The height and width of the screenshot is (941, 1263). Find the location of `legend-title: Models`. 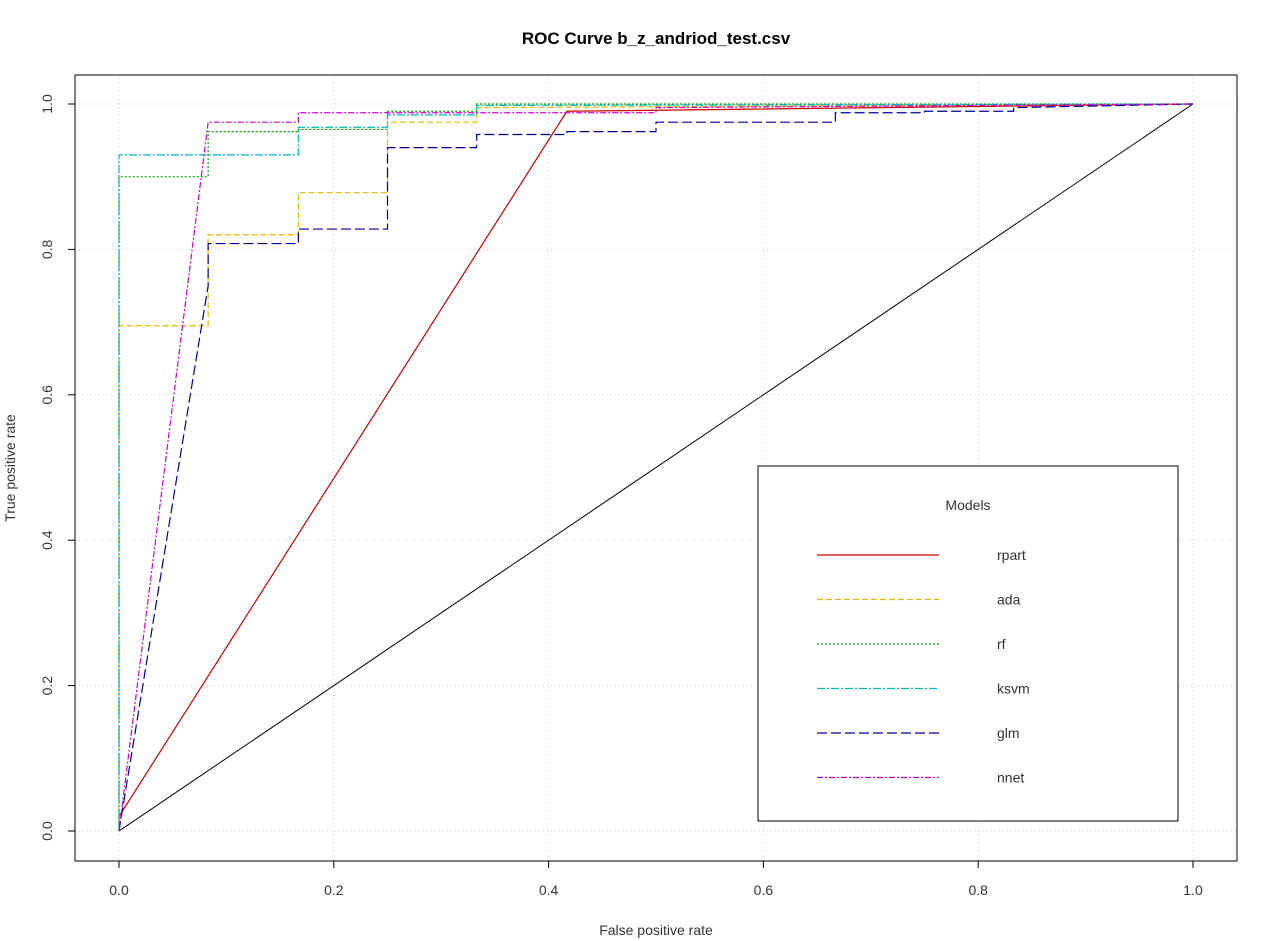

legend-title: Models is located at coordinates (967, 505).